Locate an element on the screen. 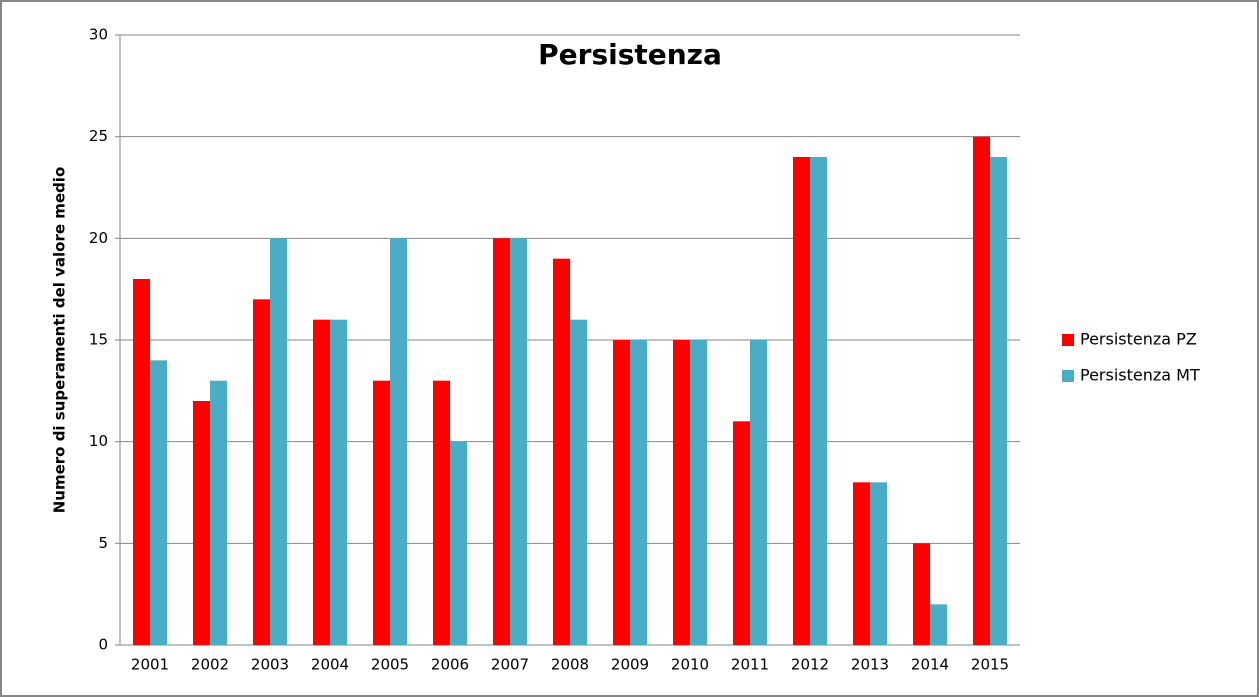 Image resolution: width=1259 pixels, height=697 pixels. x-tick-label: 2013 is located at coordinates (870, 665).